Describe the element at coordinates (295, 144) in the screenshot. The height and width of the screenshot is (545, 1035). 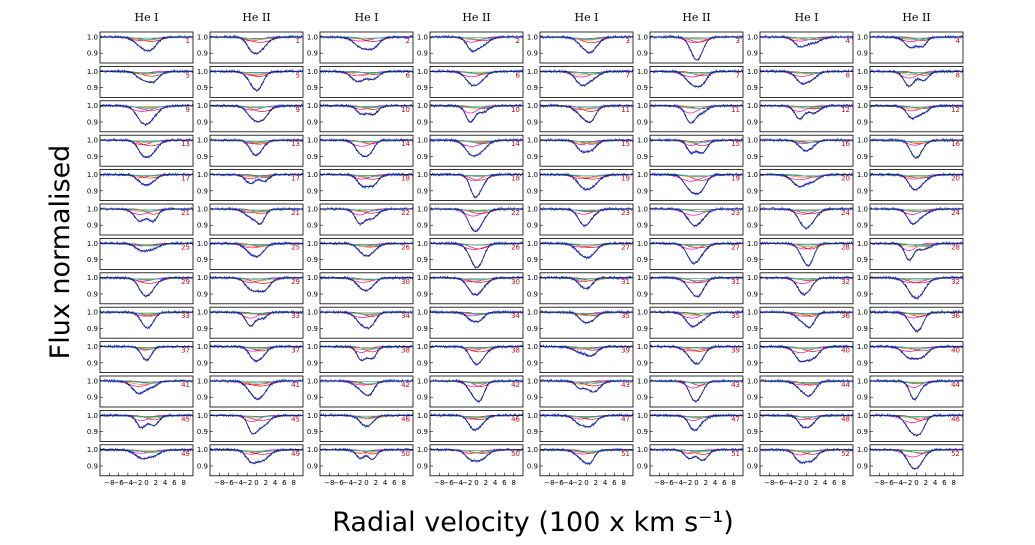
I see `panel-index-label: 13` at that location.